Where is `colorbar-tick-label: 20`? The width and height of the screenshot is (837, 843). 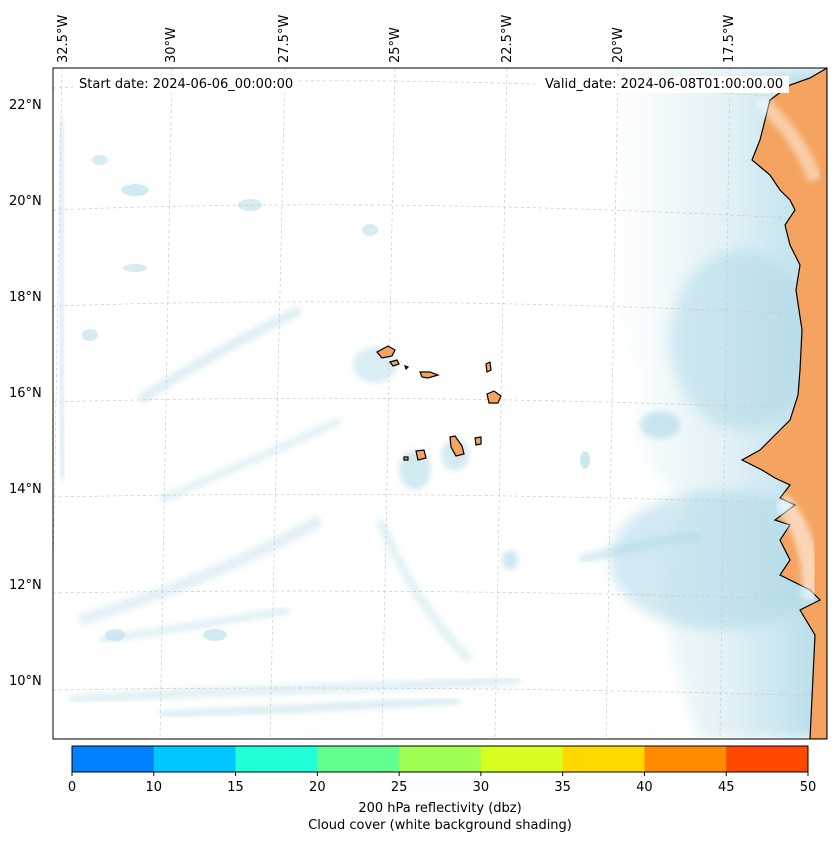 colorbar-tick-label: 20 is located at coordinates (317, 787).